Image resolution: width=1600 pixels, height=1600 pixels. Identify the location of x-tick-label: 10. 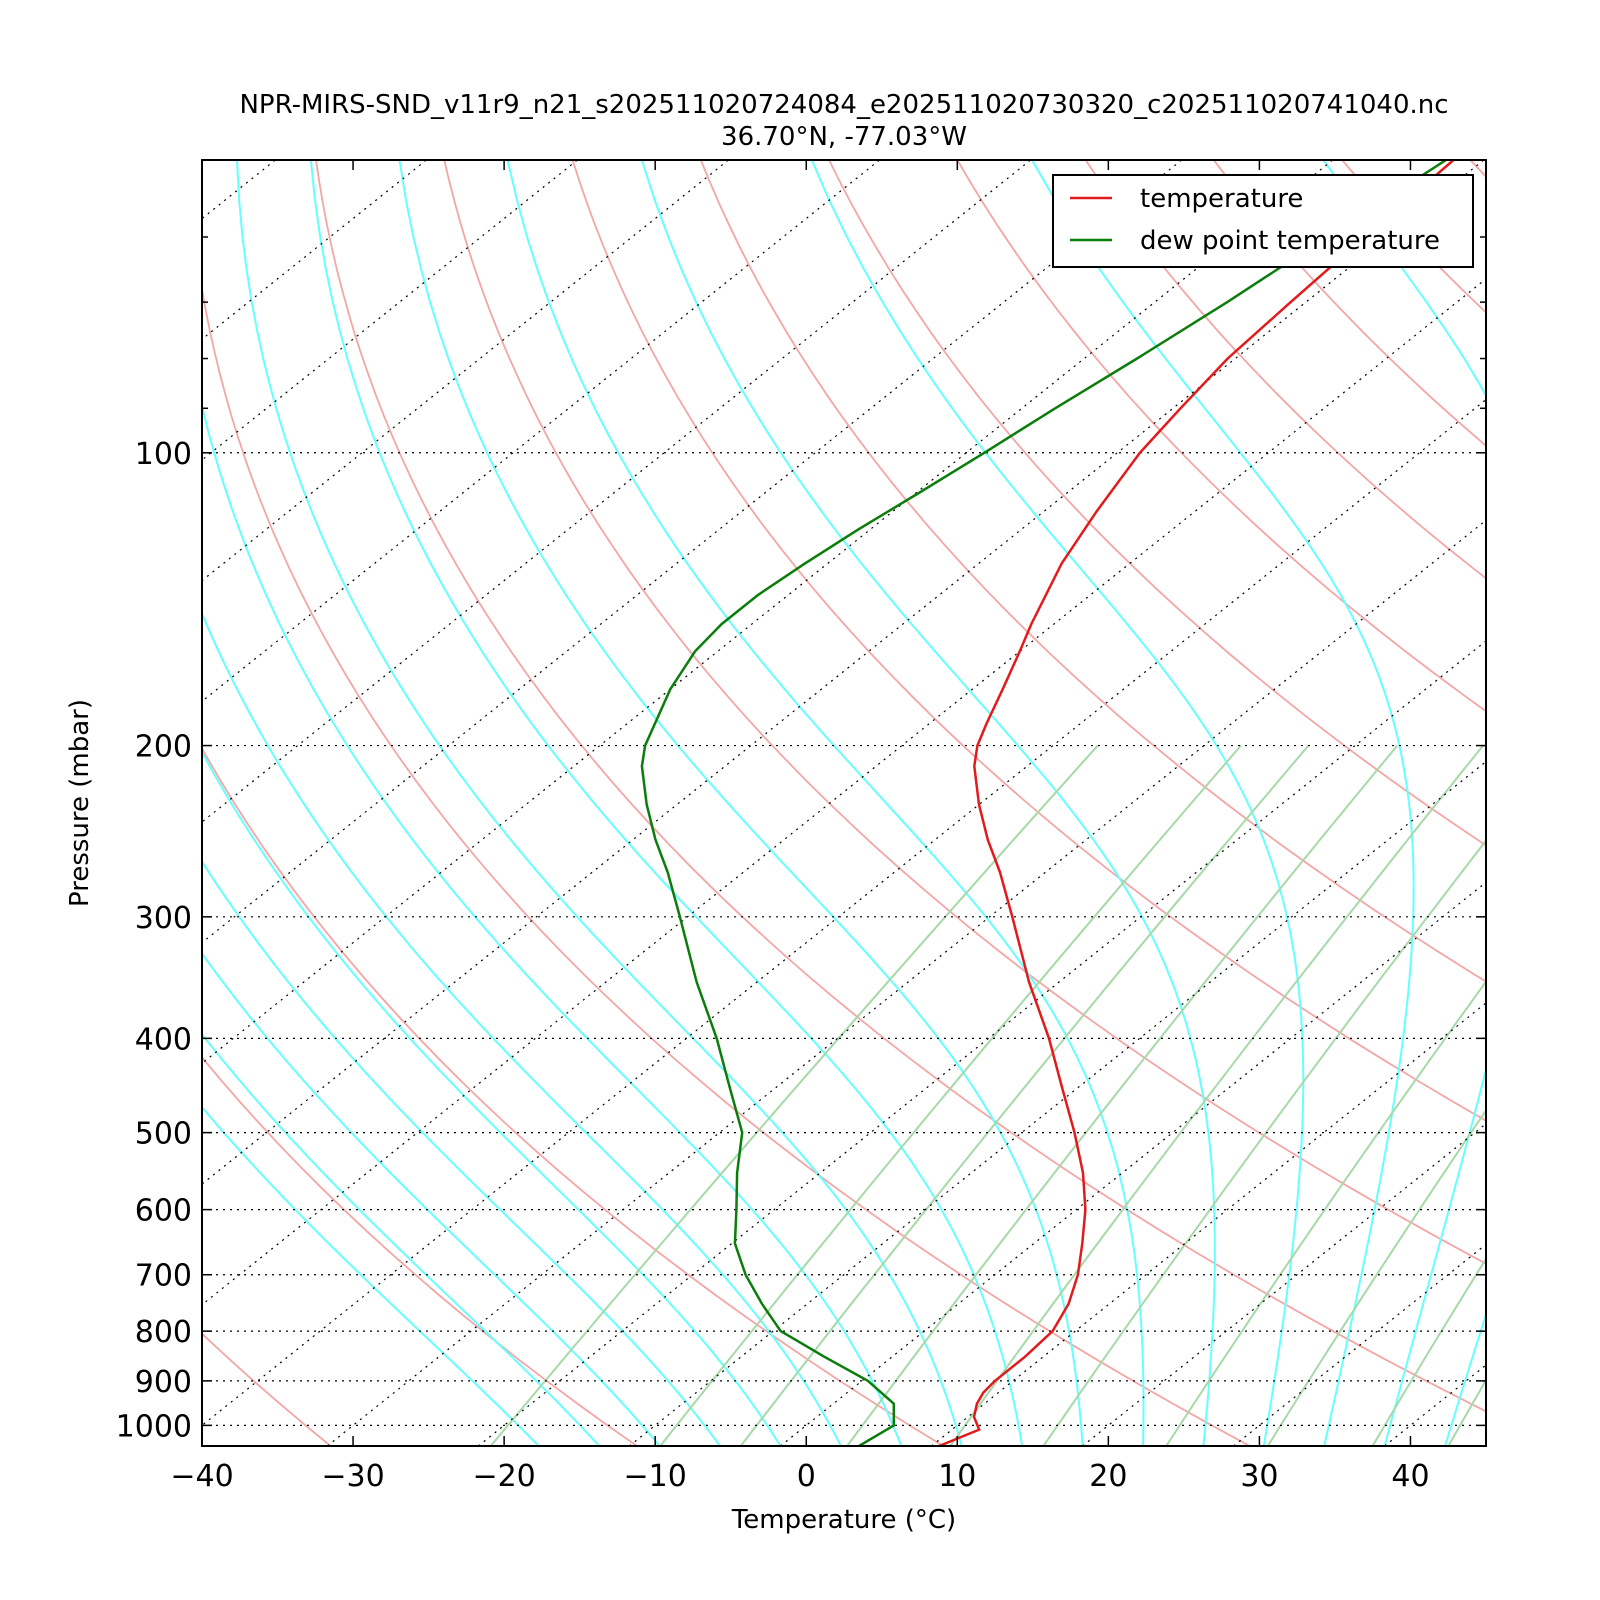
(957, 1476).